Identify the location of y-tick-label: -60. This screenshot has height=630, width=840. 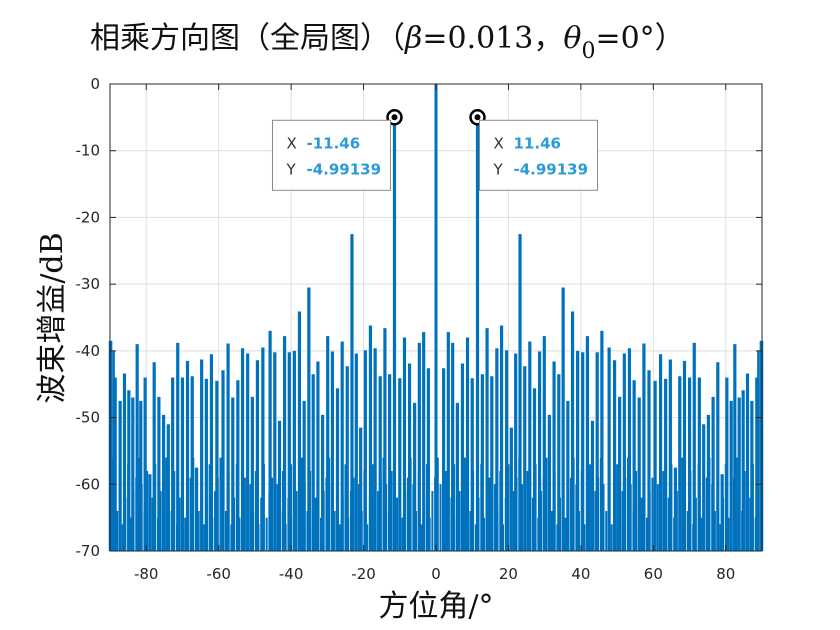
(88, 484).